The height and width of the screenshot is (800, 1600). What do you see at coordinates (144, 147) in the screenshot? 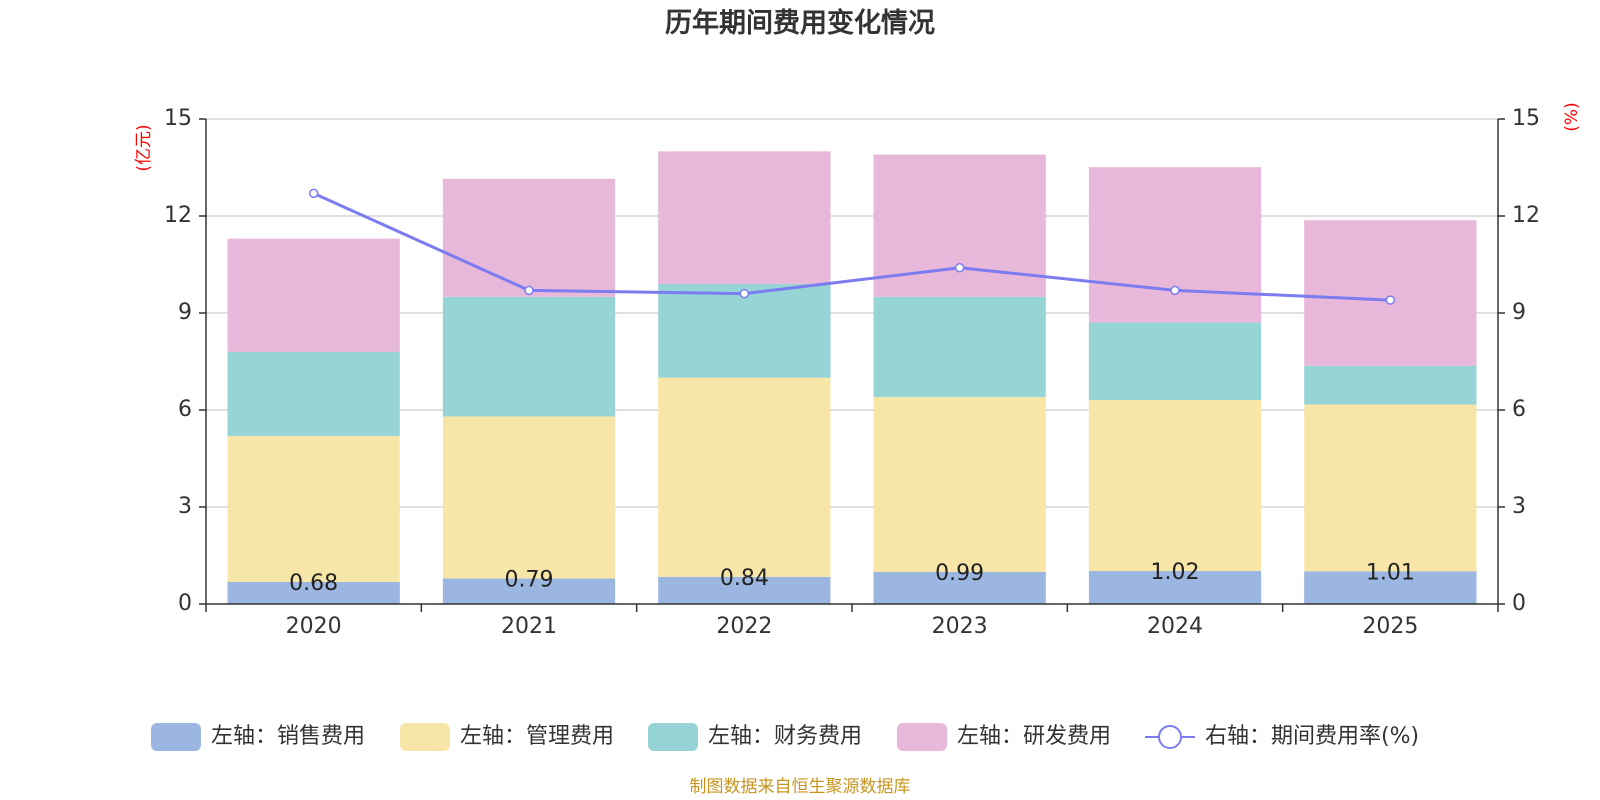
I see `left-axis-unit: (亿元)` at bounding box center [144, 147].